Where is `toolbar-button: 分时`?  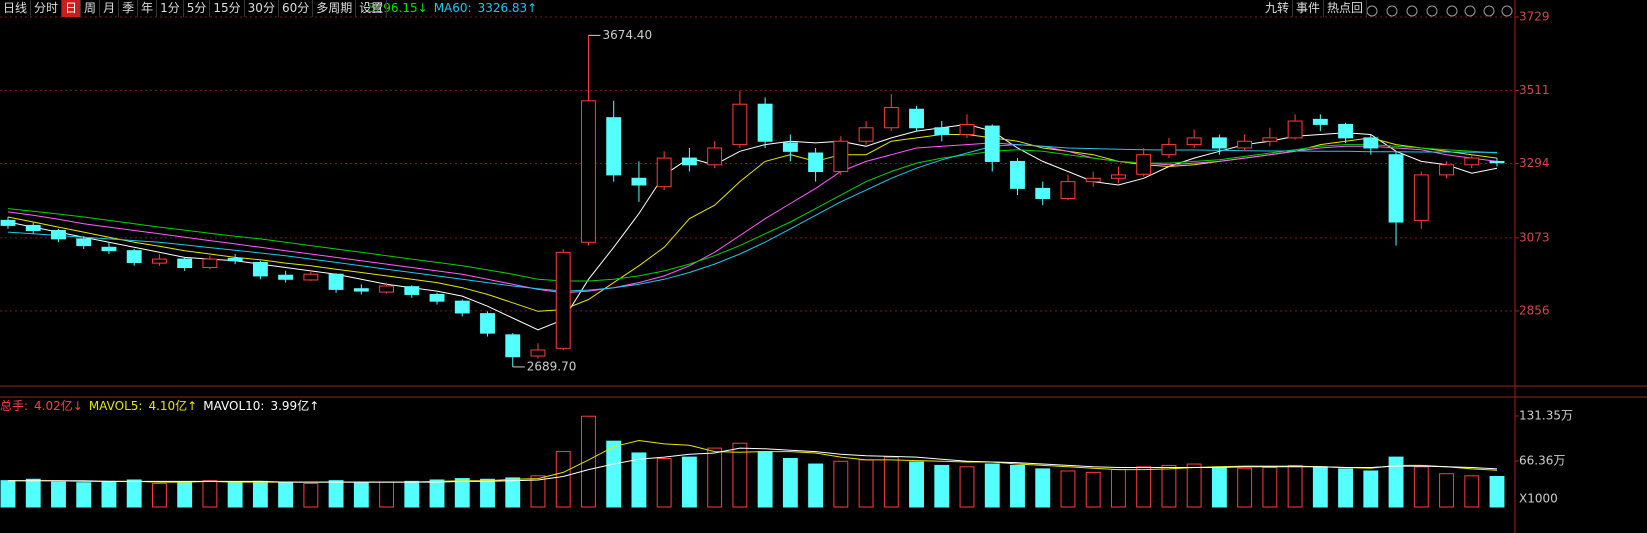 toolbar-button: 分时 is located at coordinates (47, 8).